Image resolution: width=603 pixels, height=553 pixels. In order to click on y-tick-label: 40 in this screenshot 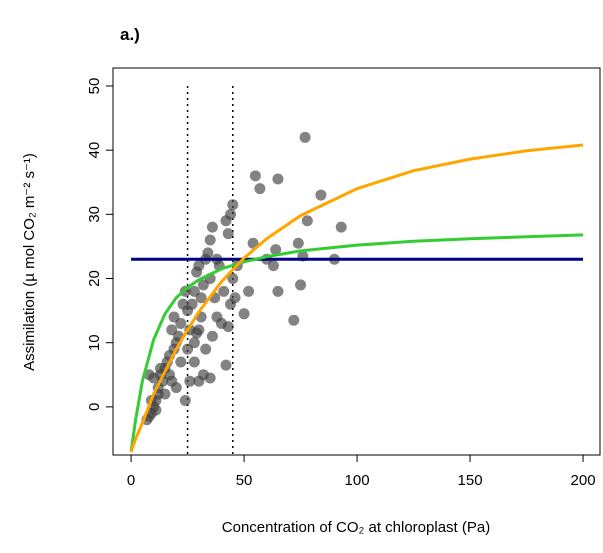, I will do `click(94, 150)`.